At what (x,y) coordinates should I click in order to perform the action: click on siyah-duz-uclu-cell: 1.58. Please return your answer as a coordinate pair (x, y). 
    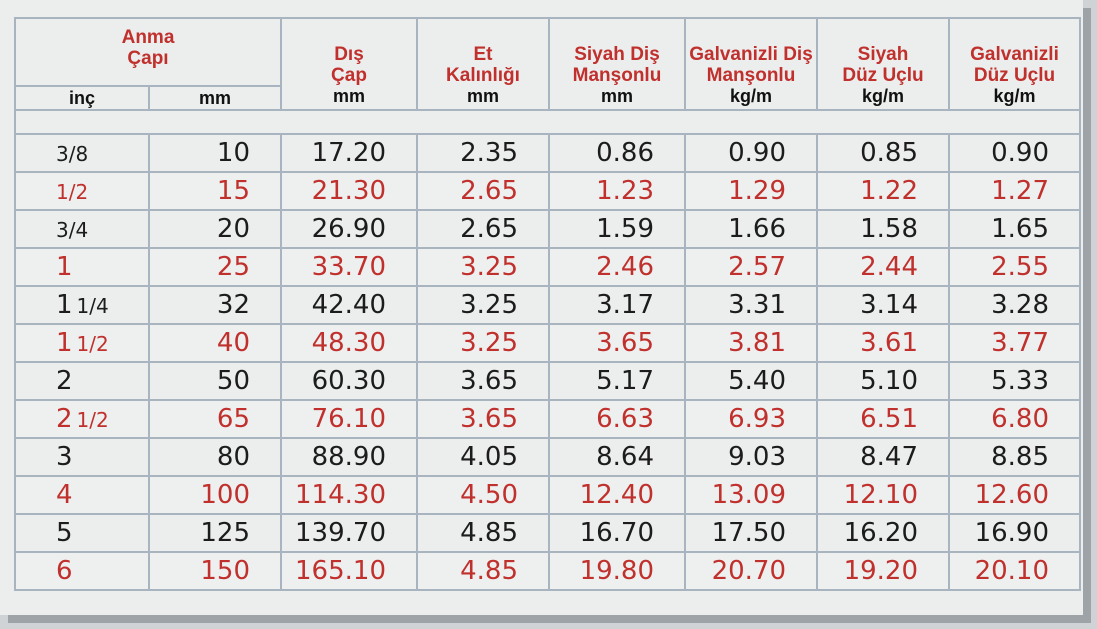
    Looking at the image, I should click on (883, 229).